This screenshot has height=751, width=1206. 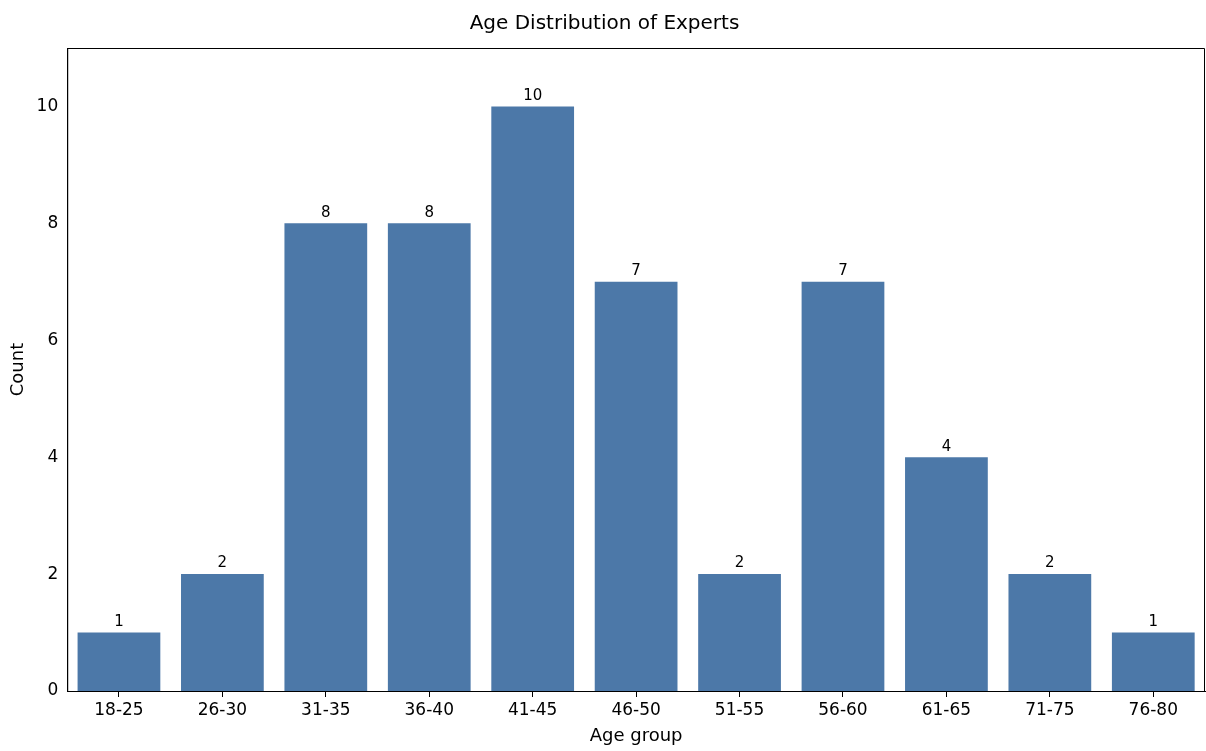 What do you see at coordinates (53, 572) in the screenshot?
I see `y-tick-label: 2` at bounding box center [53, 572].